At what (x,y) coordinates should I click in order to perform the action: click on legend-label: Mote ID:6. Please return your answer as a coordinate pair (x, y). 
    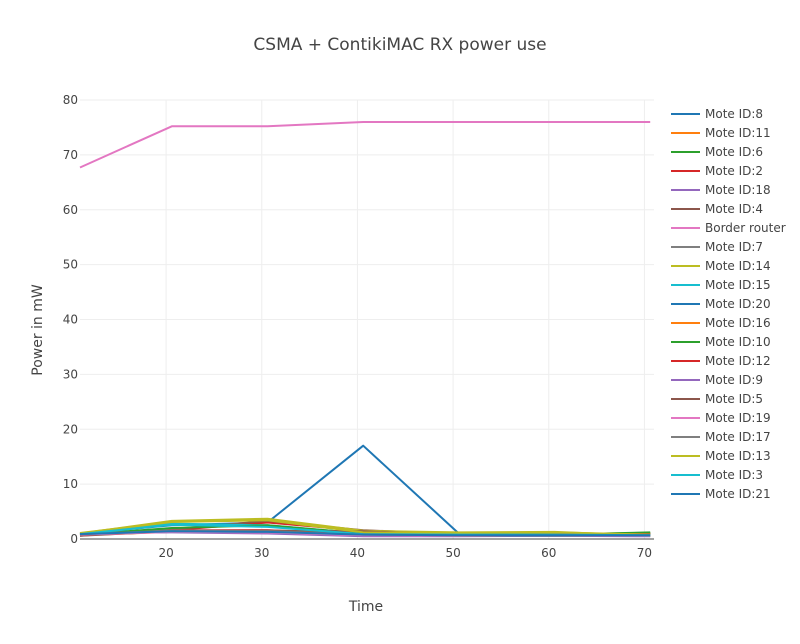
    Looking at the image, I should click on (734, 152).